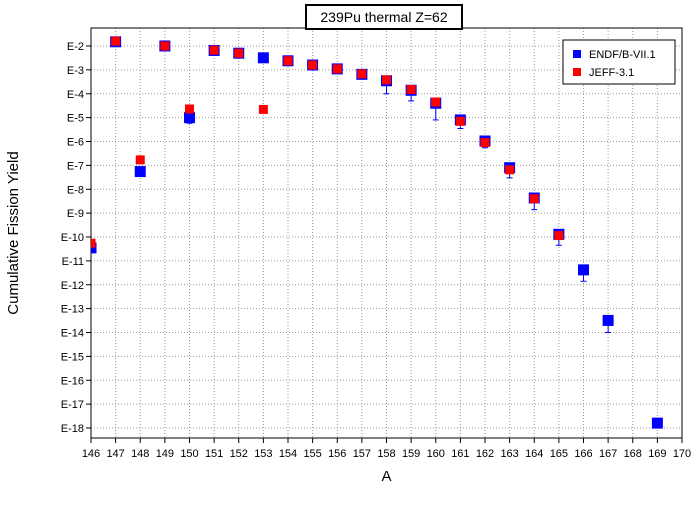  I want to click on y-tick-label: E-15, so click(72, 357).